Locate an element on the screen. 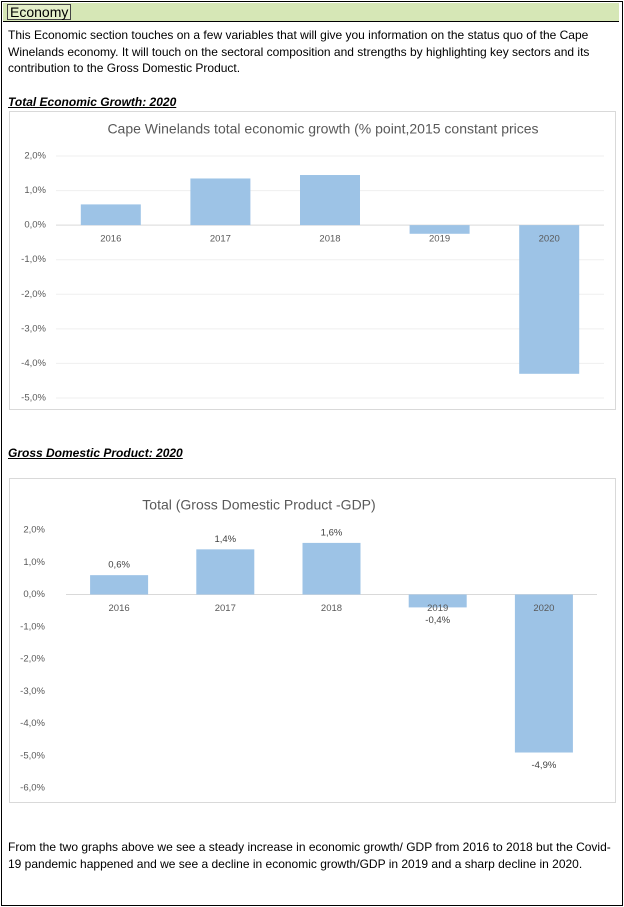 The width and height of the screenshot is (624, 907). data-label: -4,9% is located at coordinates (543, 765).